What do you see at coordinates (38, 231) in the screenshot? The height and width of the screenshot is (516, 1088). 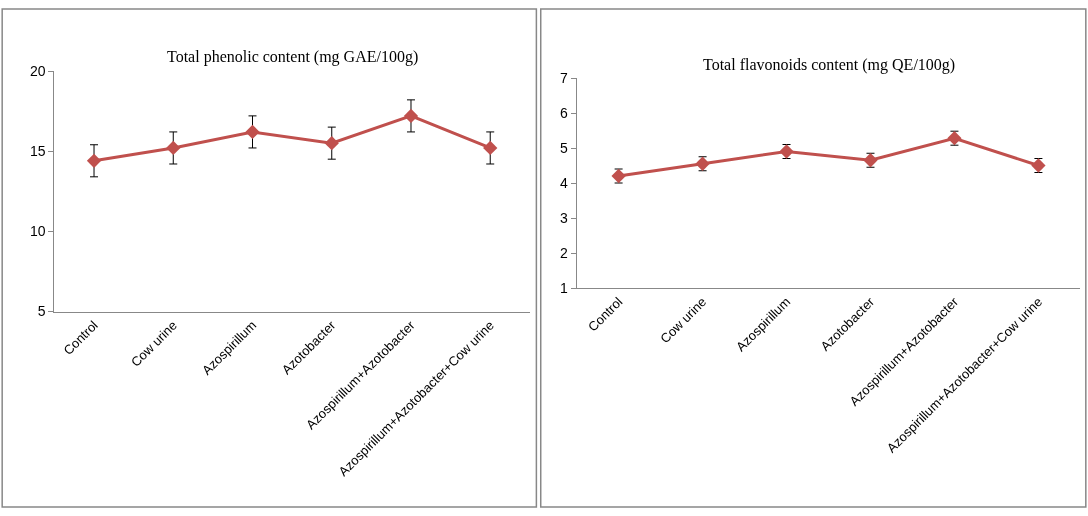 I see `y-tick-label: 10` at bounding box center [38, 231].